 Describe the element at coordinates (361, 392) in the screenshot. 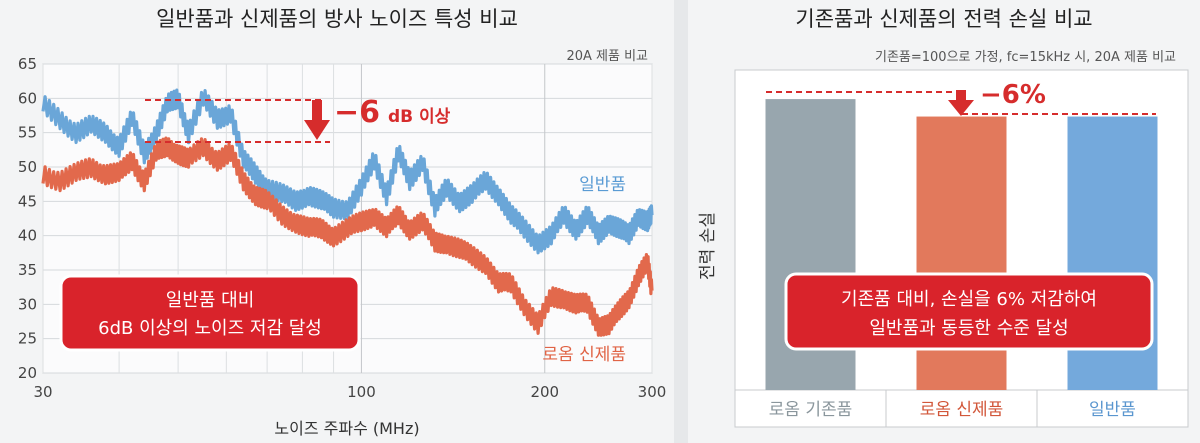

I see `x-tick-label: 100` at that location.